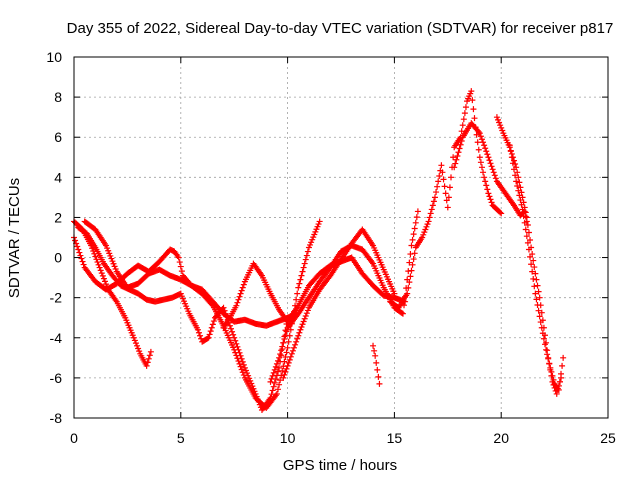 Image resolution: width=640 pixels, height=480 pixels. Describe the element at coordinates (58, 177) in the screenshot. I see `y-tick-label: 4` at that location.